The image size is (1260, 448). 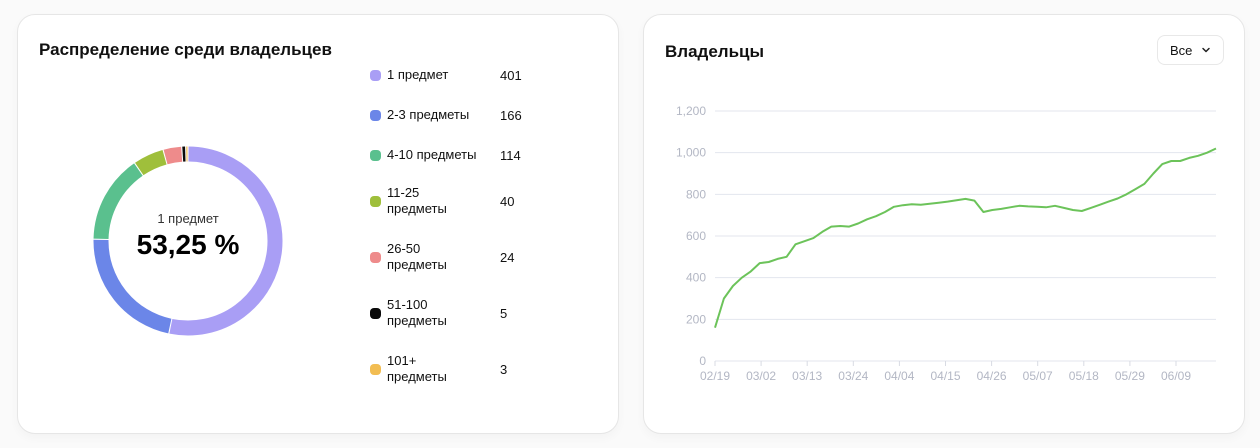 I want to click on legend-label: 26-50 предметы, so click(x=417, y=256).